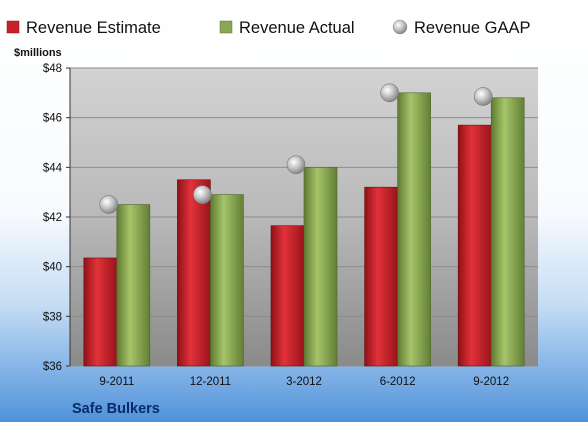  I want to click on y-tick-label: $48, so click(52, 69).